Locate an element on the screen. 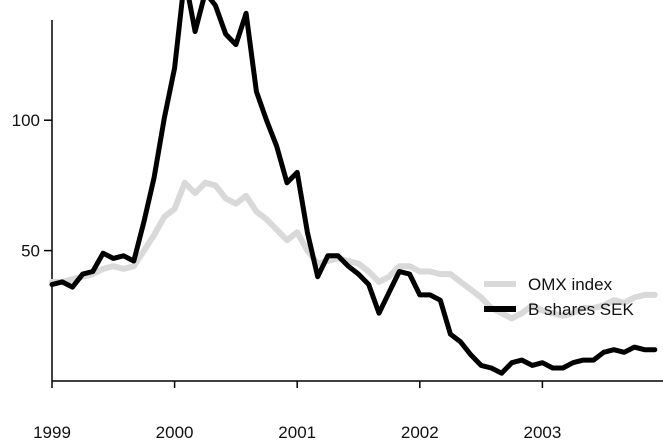 Image resolution: width=663 pixels, height=444 pixels. x-tick-label: 2003 is located at coordinates (542, 432).